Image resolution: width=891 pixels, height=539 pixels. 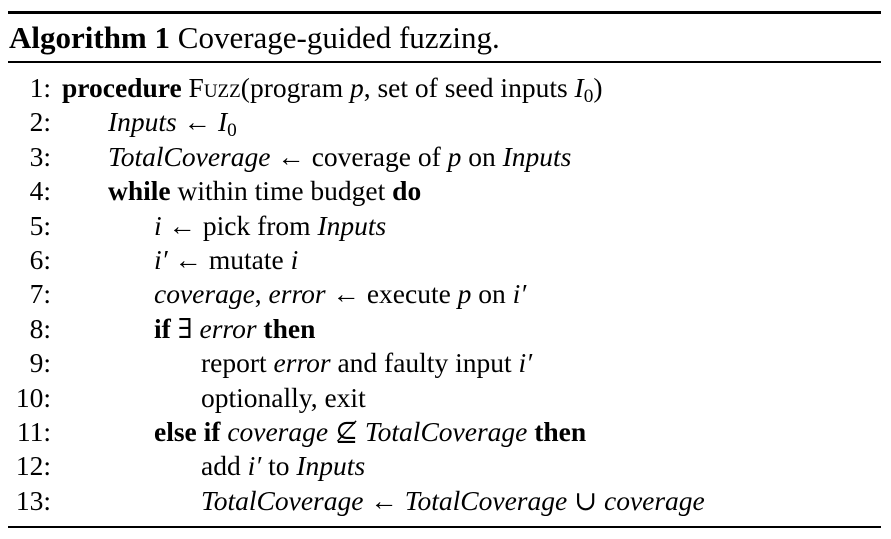 What do you see at coordinates (187, 431) in the screenshot?
I see `keyword: else if` at bounding box center [187, 431].